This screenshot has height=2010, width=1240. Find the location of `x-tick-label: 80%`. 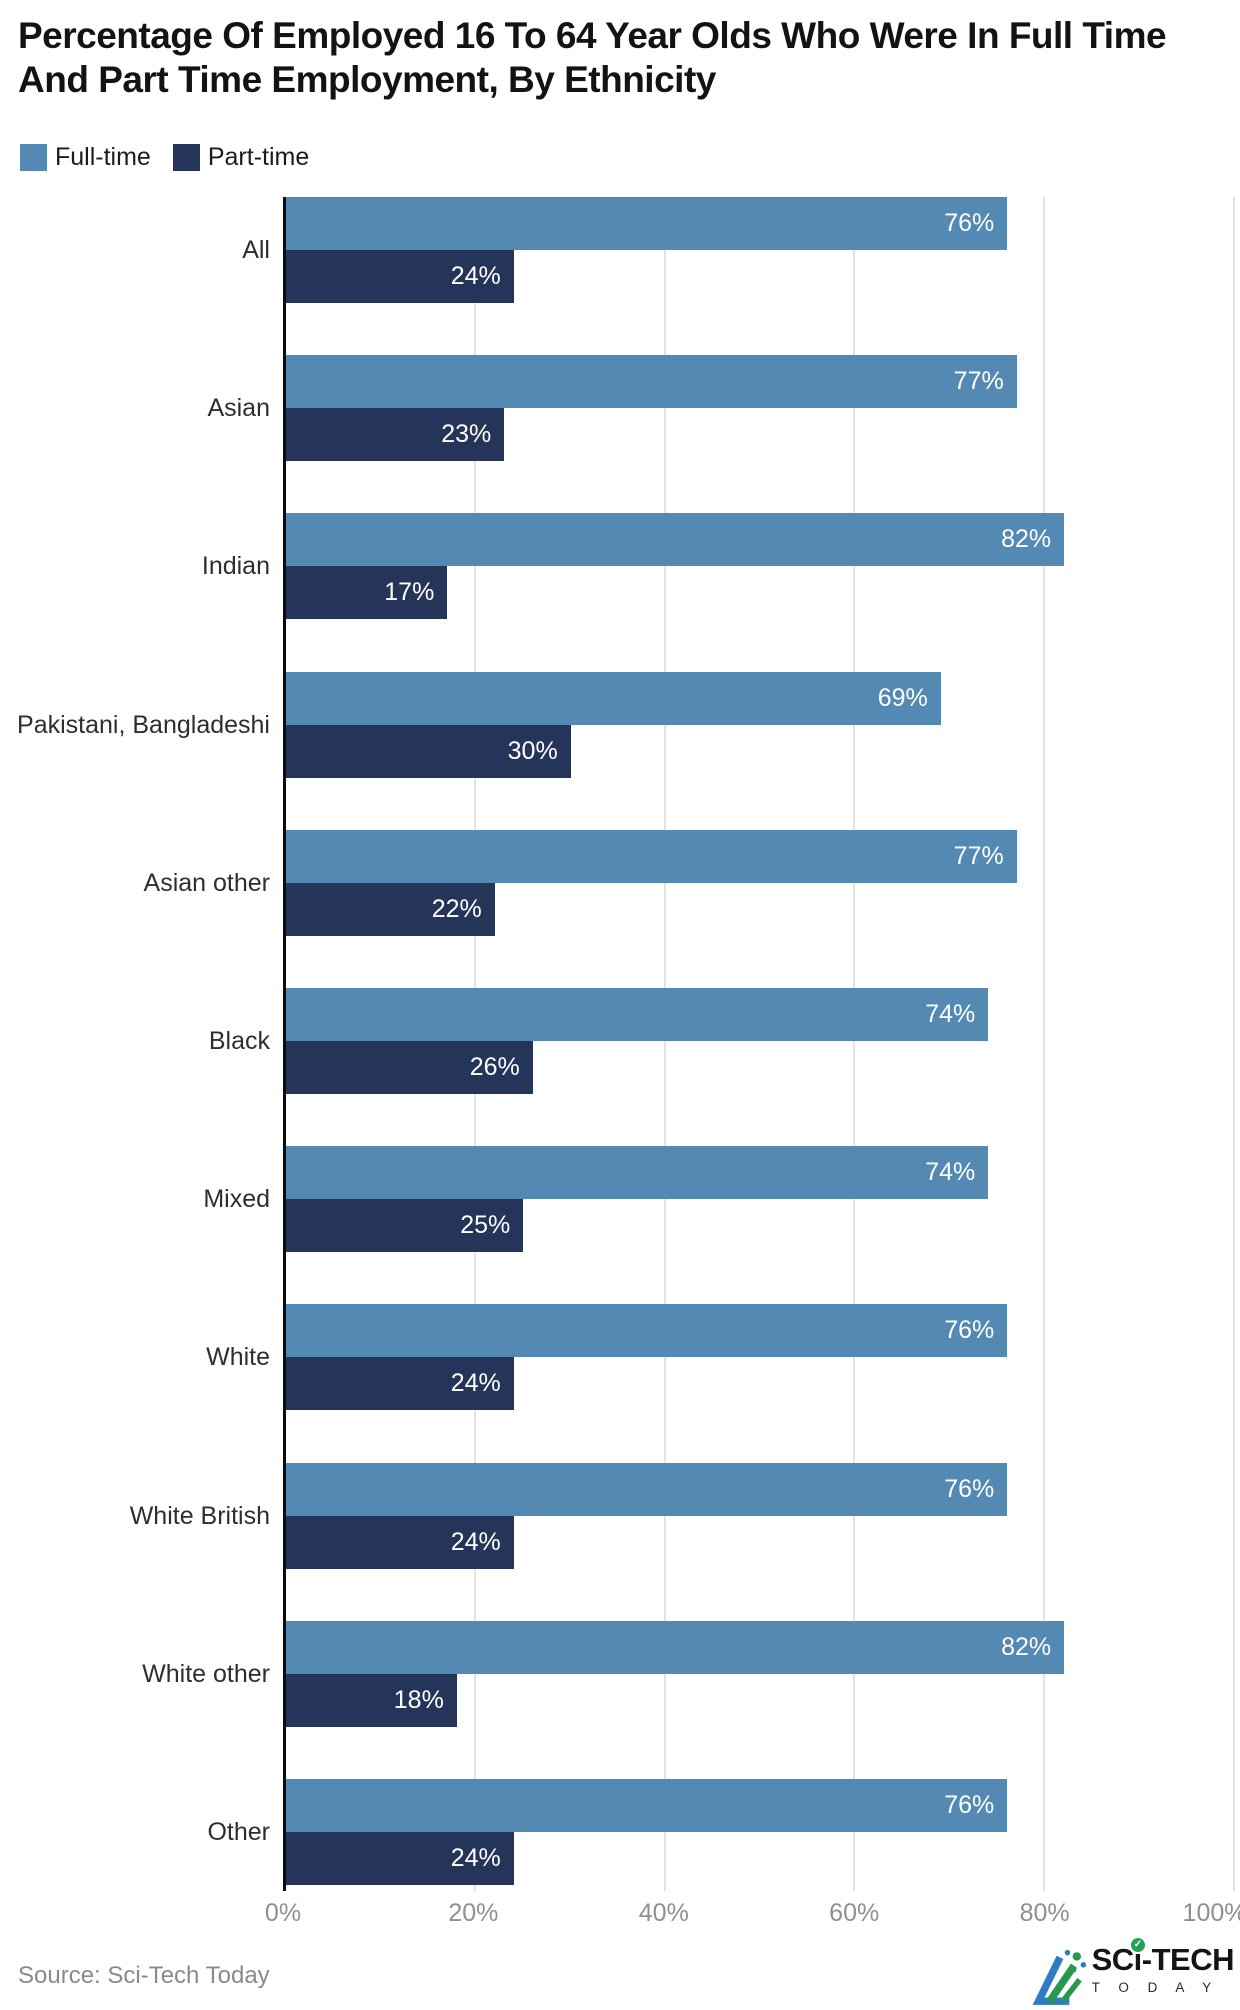

x-tick-label: 80% is located at coordinates (1044, 1913).